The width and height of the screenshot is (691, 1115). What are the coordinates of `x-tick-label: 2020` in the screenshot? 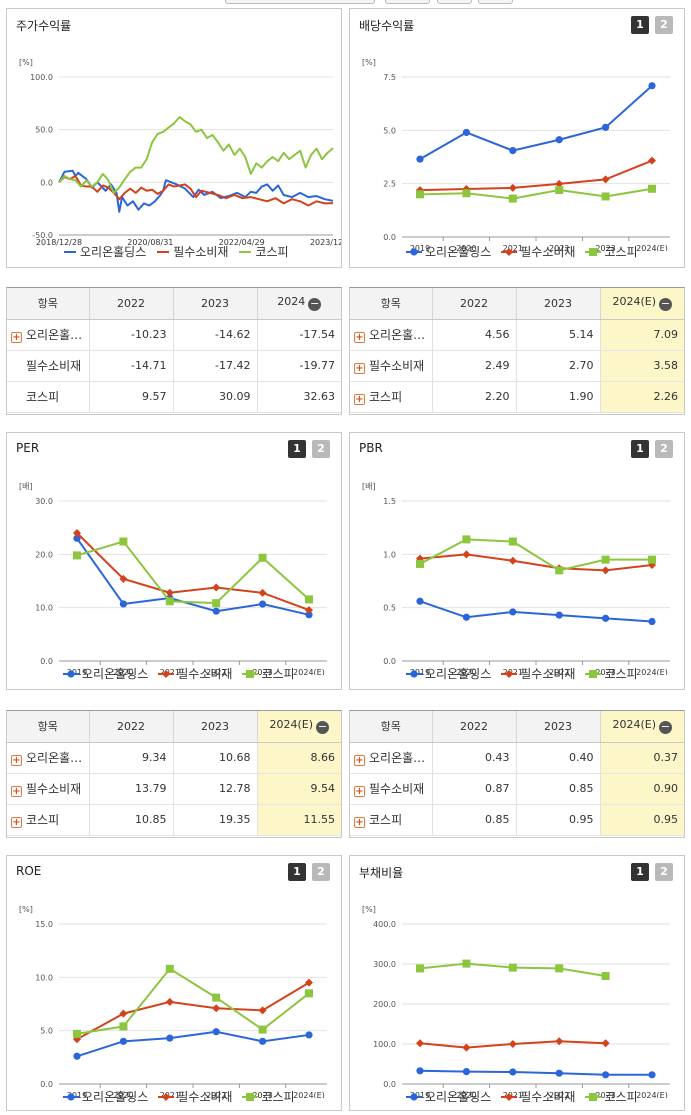 It's located at (466, 1094).